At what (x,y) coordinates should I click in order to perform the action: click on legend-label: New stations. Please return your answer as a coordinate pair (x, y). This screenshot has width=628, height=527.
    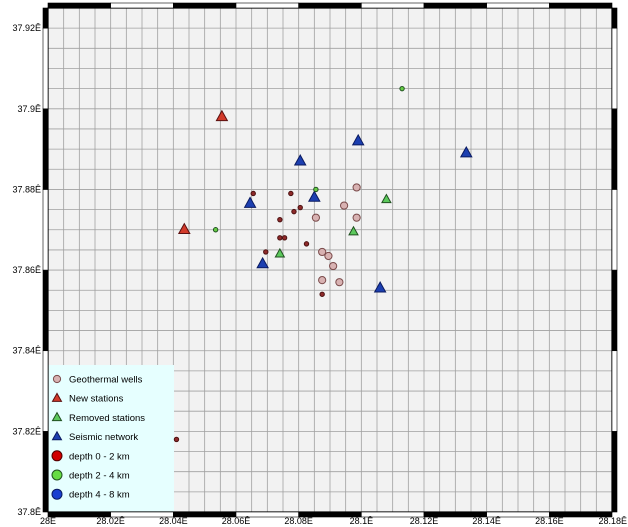
    Looking at the image, I should click on (96, 399).